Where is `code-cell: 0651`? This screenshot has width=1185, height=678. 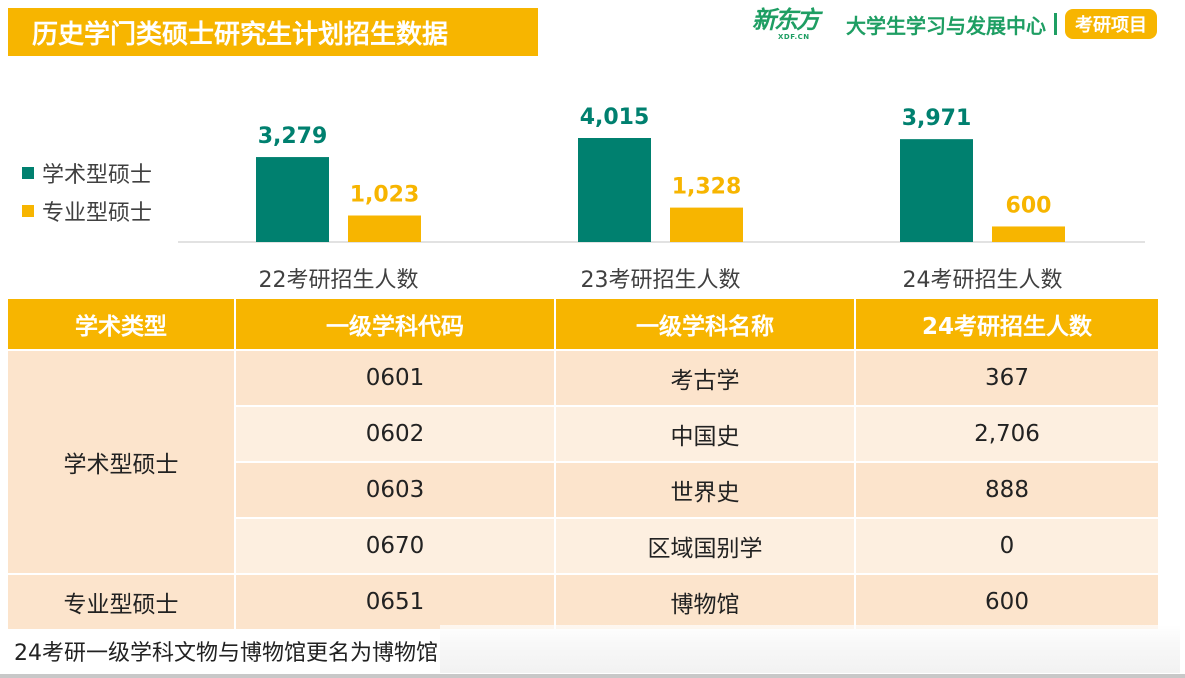
code-cell: 0651 is located at coordinates (396, 601).